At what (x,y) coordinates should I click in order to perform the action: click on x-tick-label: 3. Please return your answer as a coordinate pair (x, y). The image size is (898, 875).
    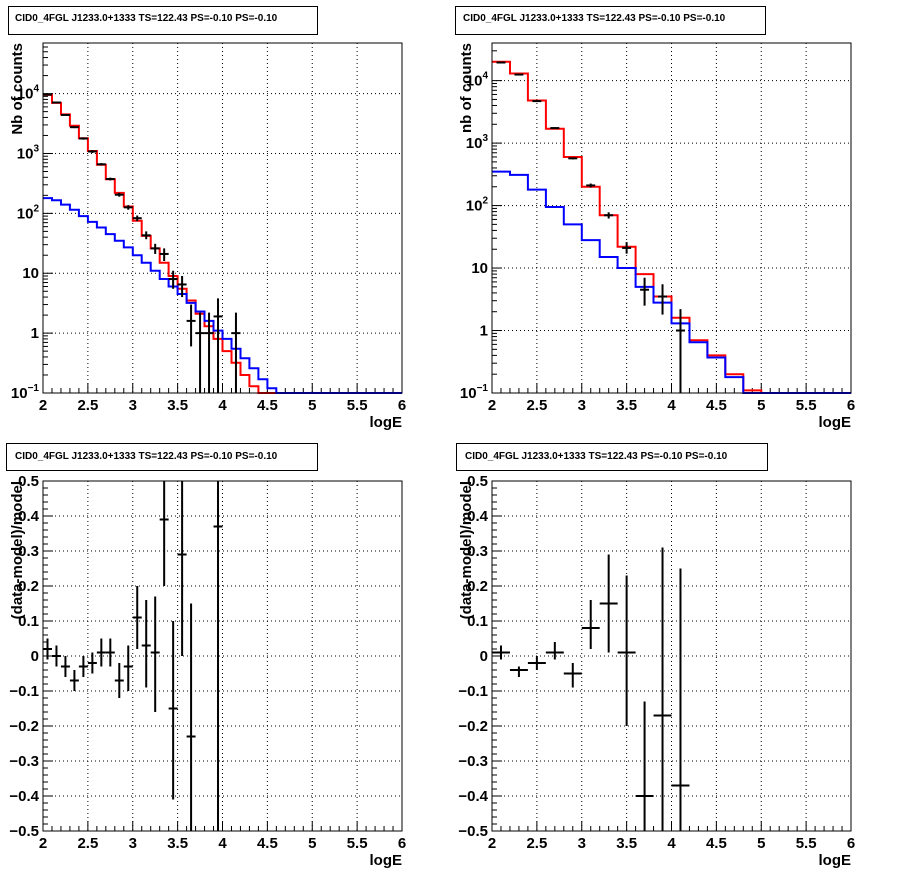
    Looking at the image, I should click on (582, 843).